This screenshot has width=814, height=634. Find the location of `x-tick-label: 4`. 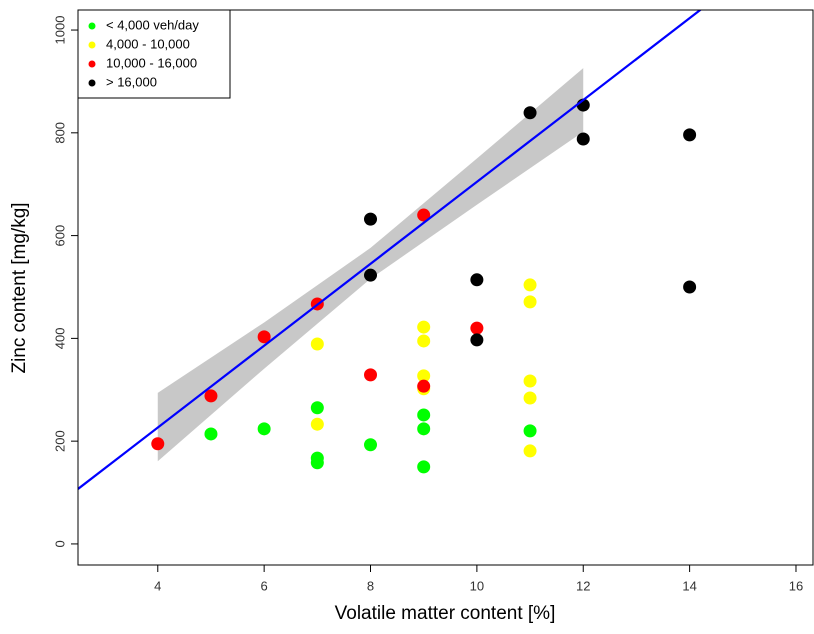

x-tick-label: 4 is located at coordinates (157, 585).